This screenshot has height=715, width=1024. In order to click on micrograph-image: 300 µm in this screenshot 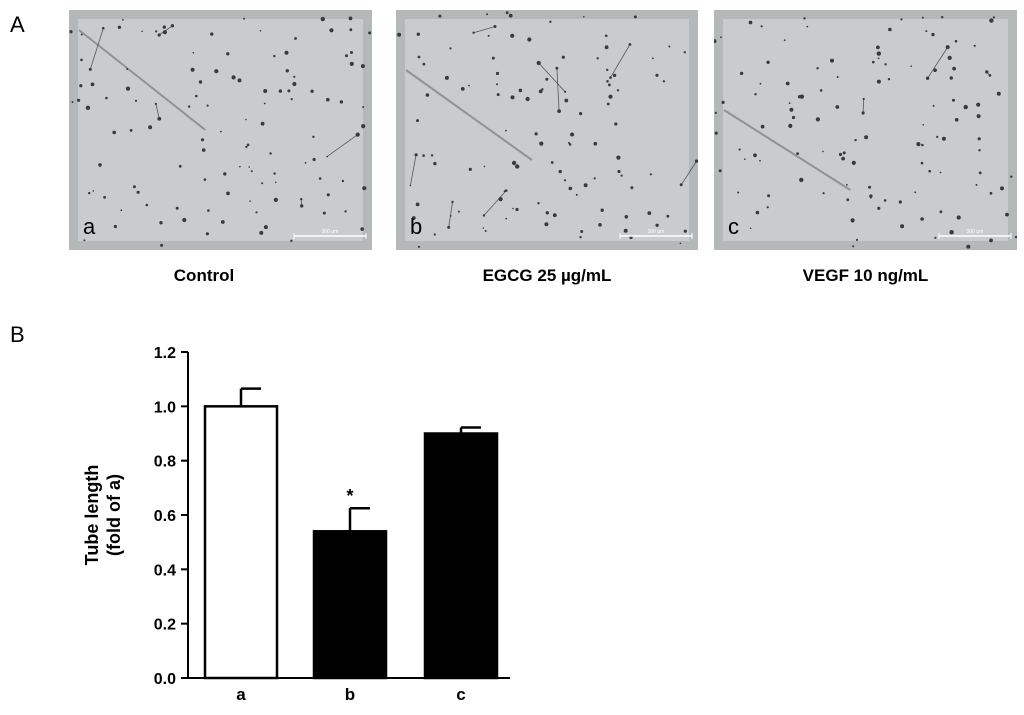, I will do `click(220, 130)`.